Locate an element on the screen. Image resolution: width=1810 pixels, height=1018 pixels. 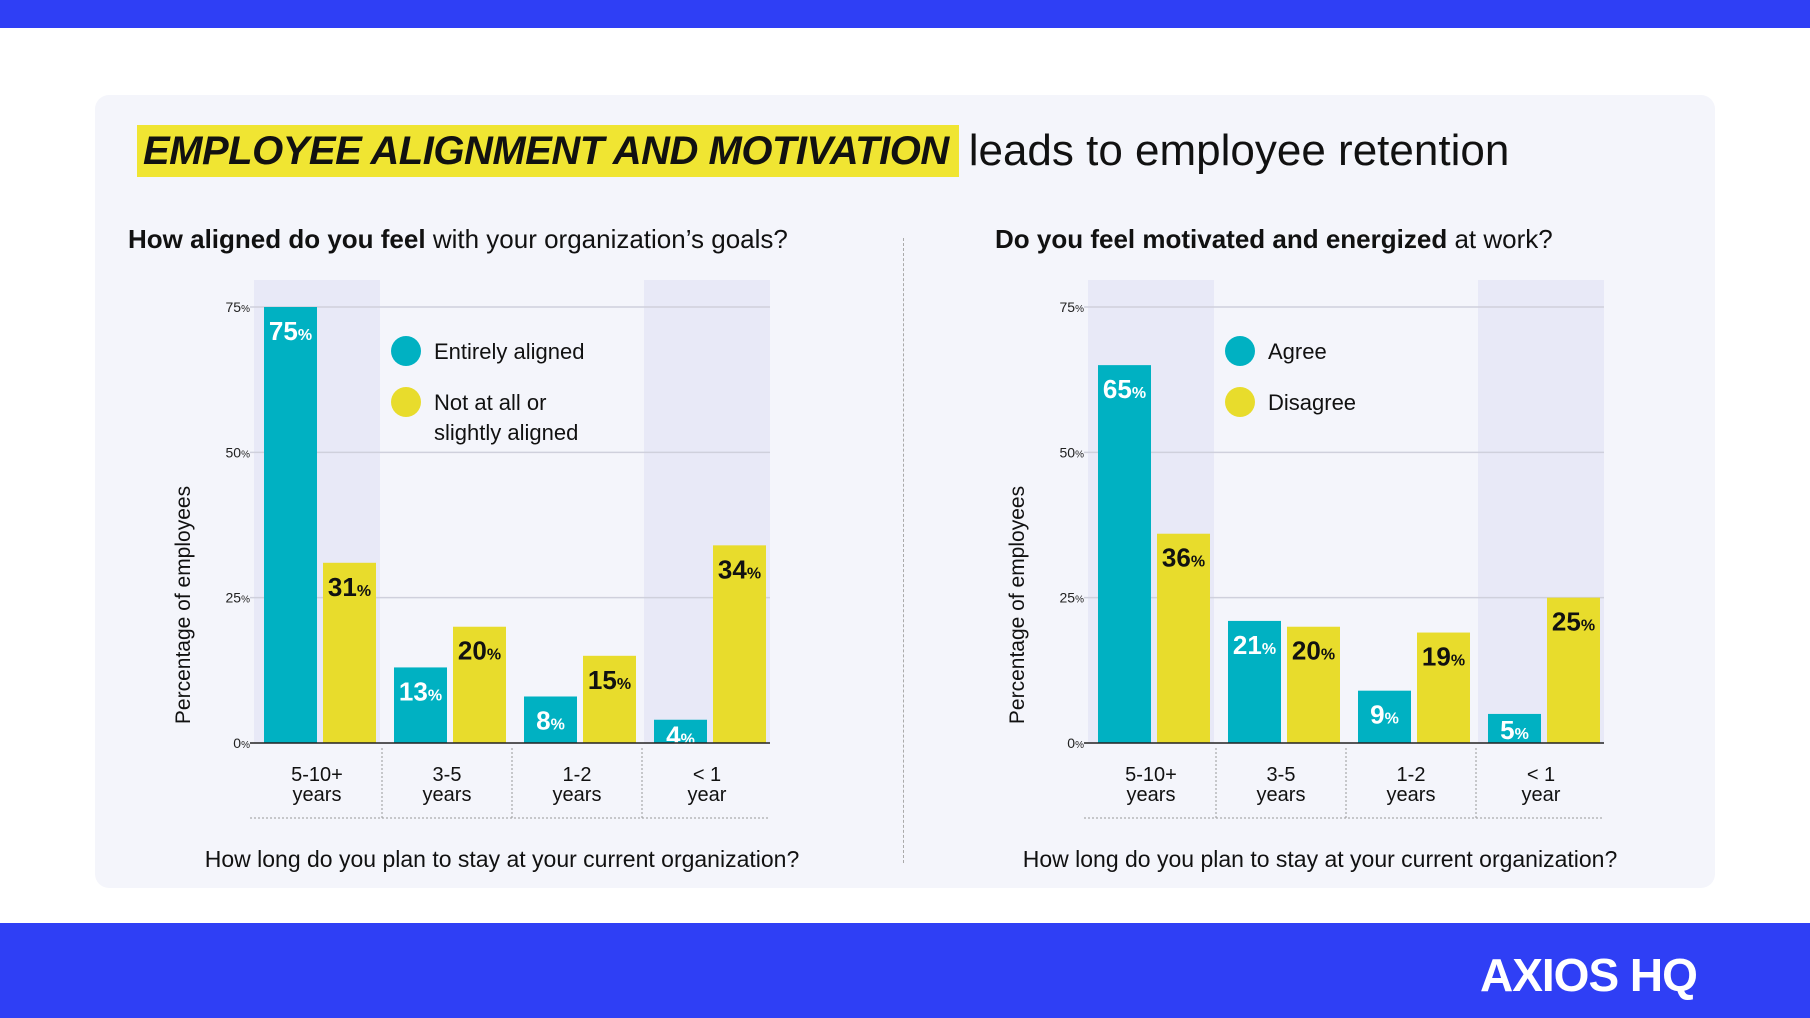
legend-label: Not at all or is located at coordinates (490, 402).